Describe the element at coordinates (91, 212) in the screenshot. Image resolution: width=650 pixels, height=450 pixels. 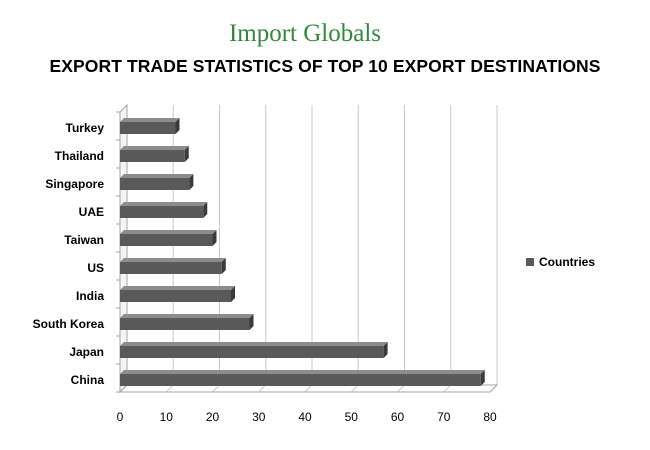
I see `category-label: UAE` at that location.